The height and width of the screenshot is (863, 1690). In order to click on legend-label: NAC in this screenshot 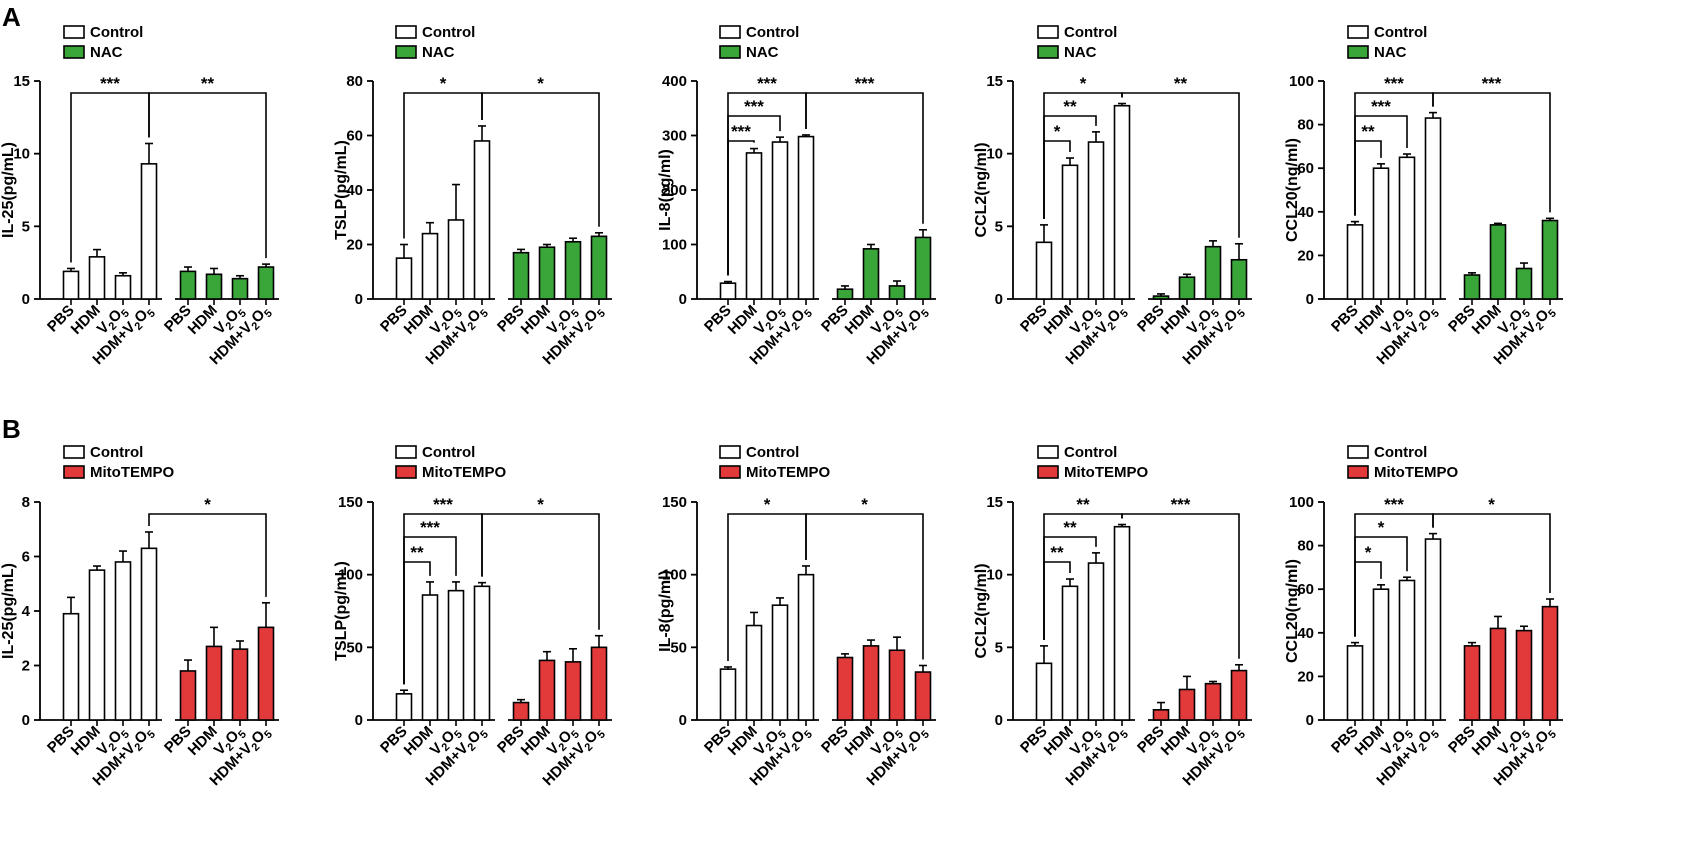, I will do `click(438, 52)`.